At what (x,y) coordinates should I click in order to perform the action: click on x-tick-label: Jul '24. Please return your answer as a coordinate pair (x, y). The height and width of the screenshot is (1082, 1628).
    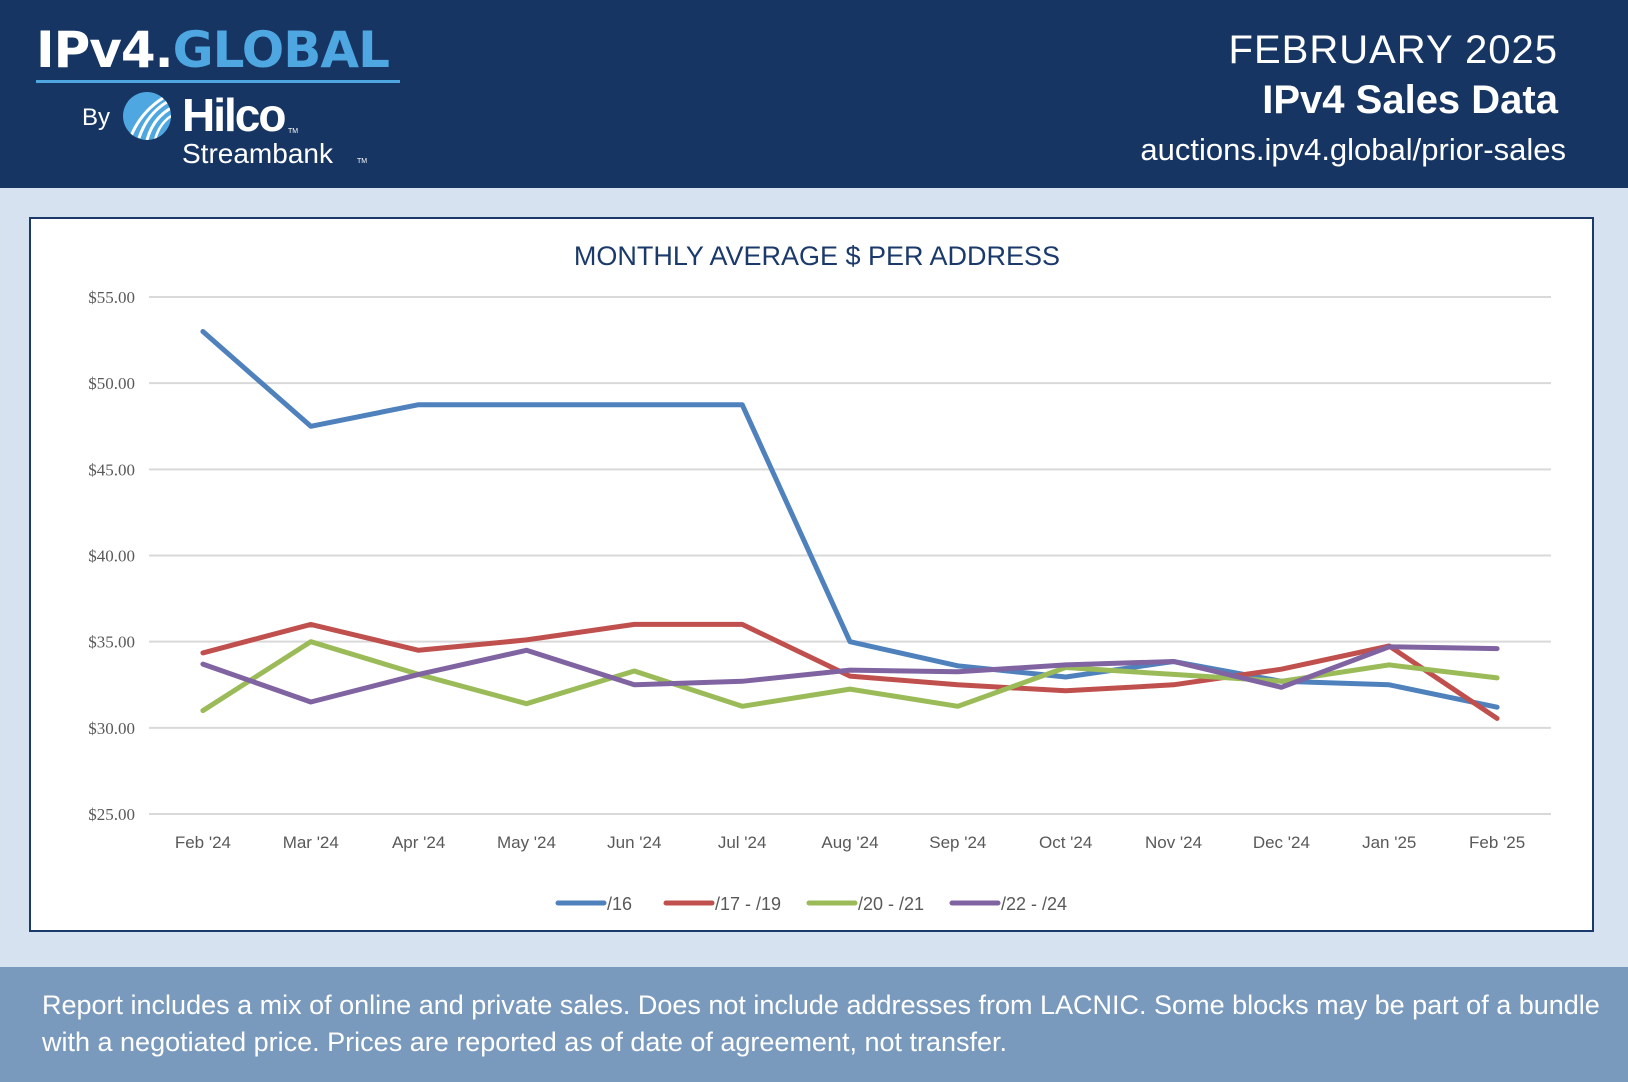
    Looking at the image, I should click on (742, 842).